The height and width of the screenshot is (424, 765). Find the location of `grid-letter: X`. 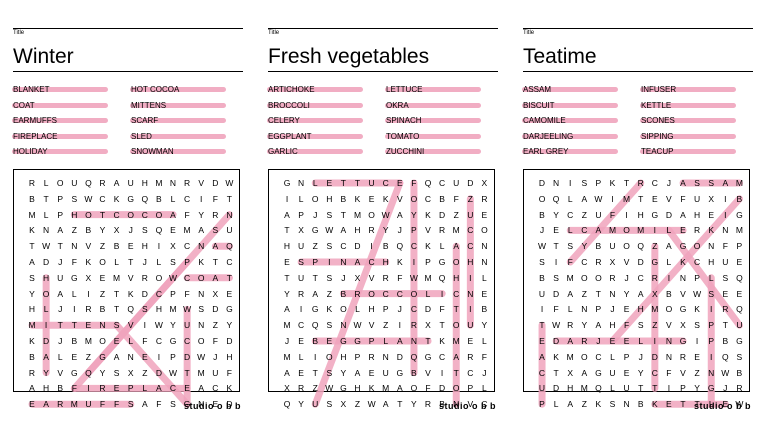

grid-letter: X is located at coordinates (287, 388).